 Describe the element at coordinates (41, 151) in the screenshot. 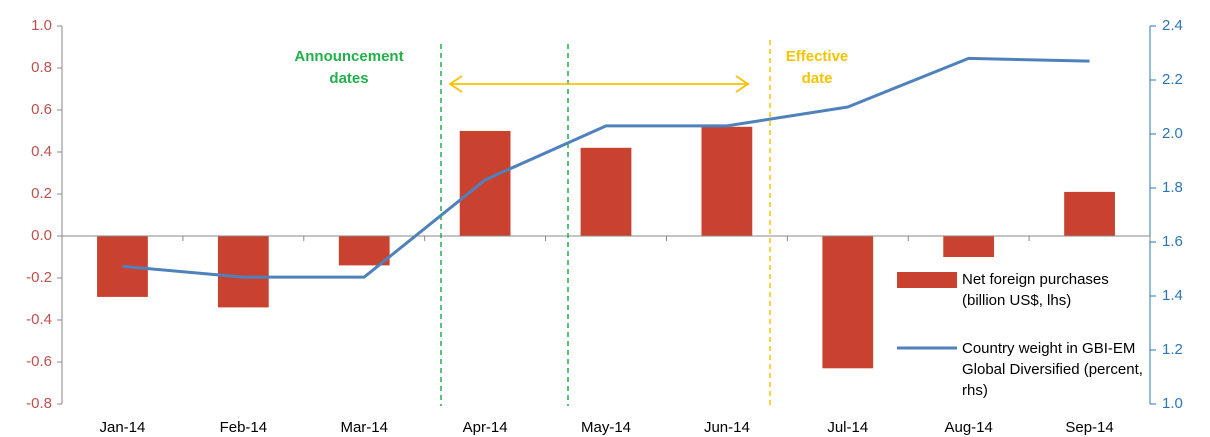

I see `y-tick-label: 0.4` at that location.